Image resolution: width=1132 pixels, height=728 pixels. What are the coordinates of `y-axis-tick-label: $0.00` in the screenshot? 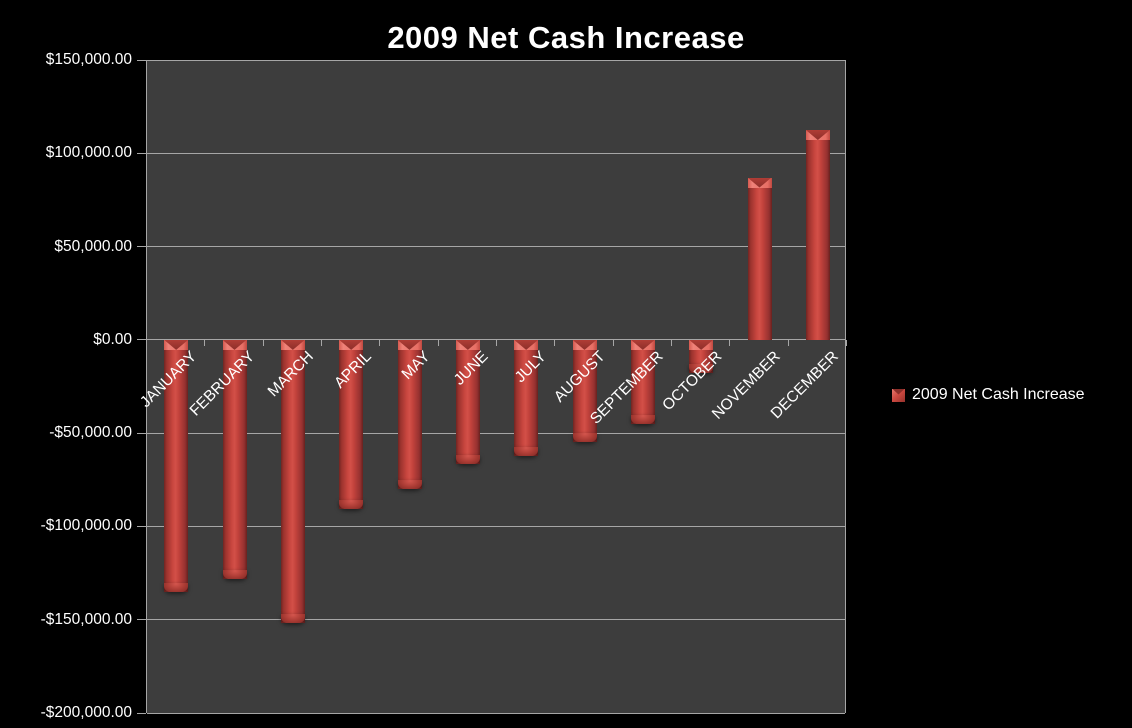 It's located at (112, 339).